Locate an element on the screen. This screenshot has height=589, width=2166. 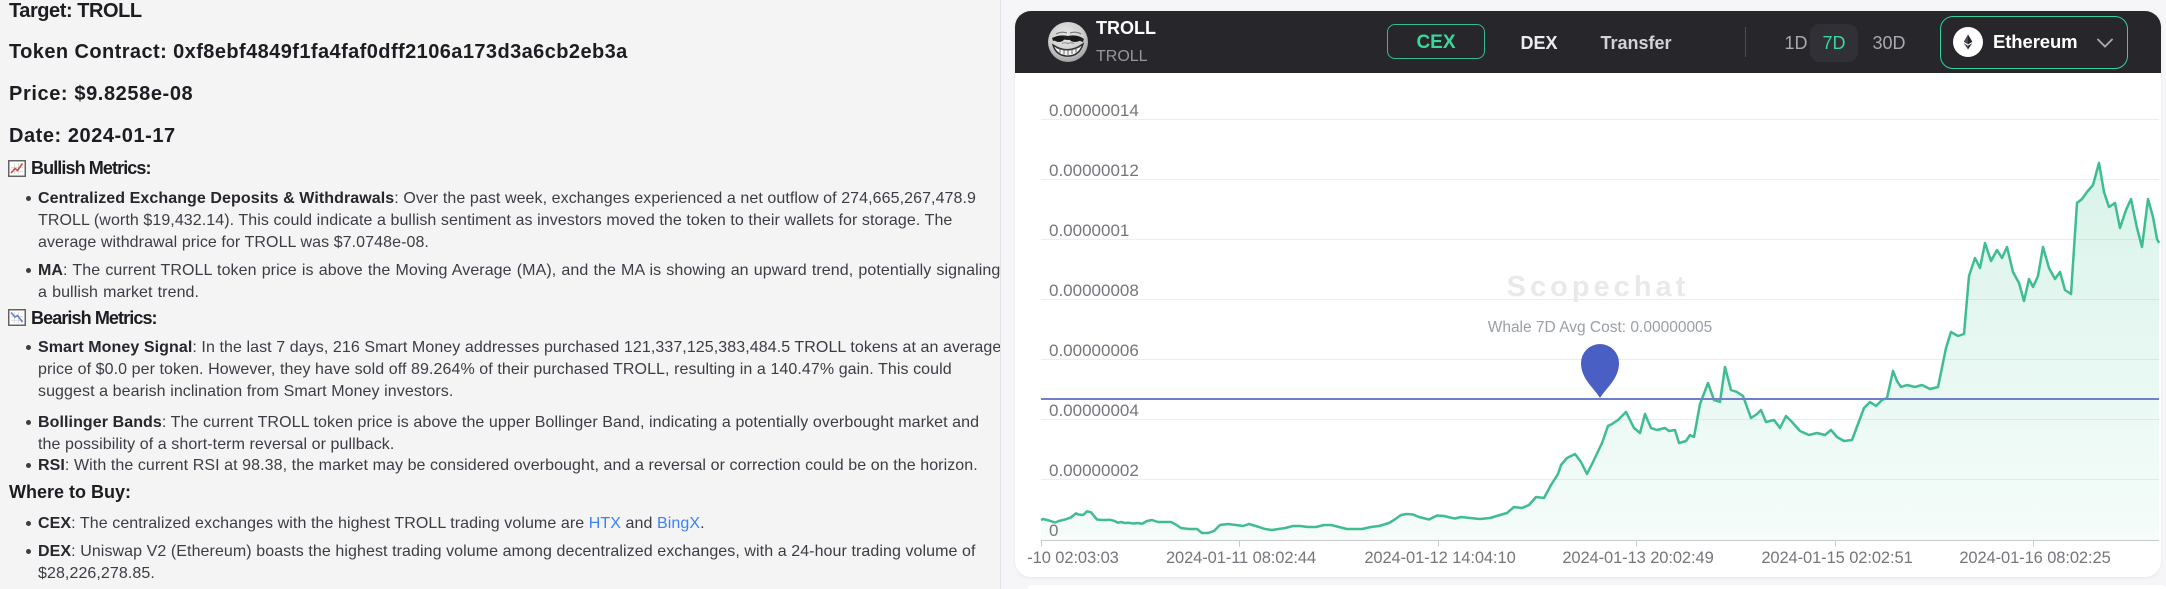
svg-text: Whale 7D Avg Cost: 0.00000005 is located at coordinates (1600, 327).